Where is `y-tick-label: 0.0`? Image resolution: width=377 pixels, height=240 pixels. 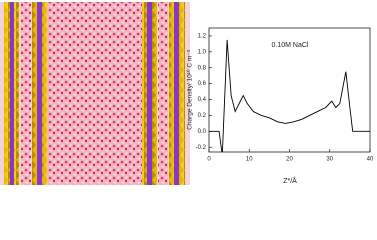 y-tick-label: 0.0 is located at coordinates (202, 132).